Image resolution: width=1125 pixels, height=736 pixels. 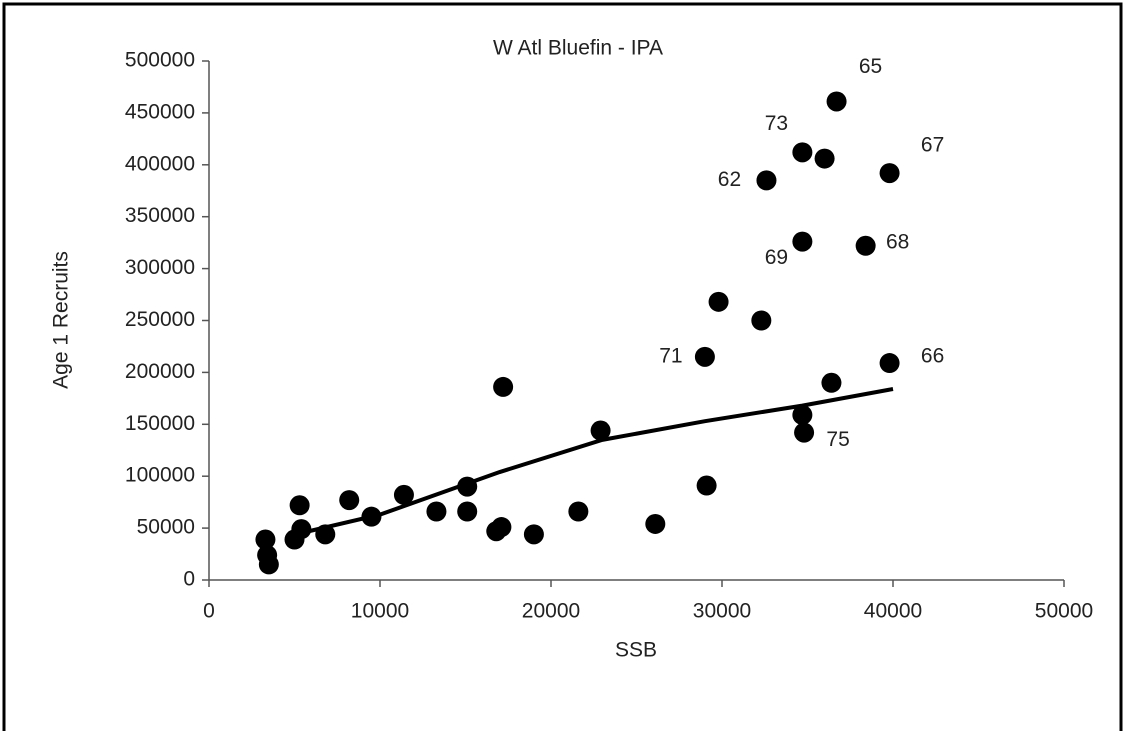 What do you see at coordinates (893, 611) in the screenshot?
I see `x-tick-label: 40000` at bounding box center [893, 611].